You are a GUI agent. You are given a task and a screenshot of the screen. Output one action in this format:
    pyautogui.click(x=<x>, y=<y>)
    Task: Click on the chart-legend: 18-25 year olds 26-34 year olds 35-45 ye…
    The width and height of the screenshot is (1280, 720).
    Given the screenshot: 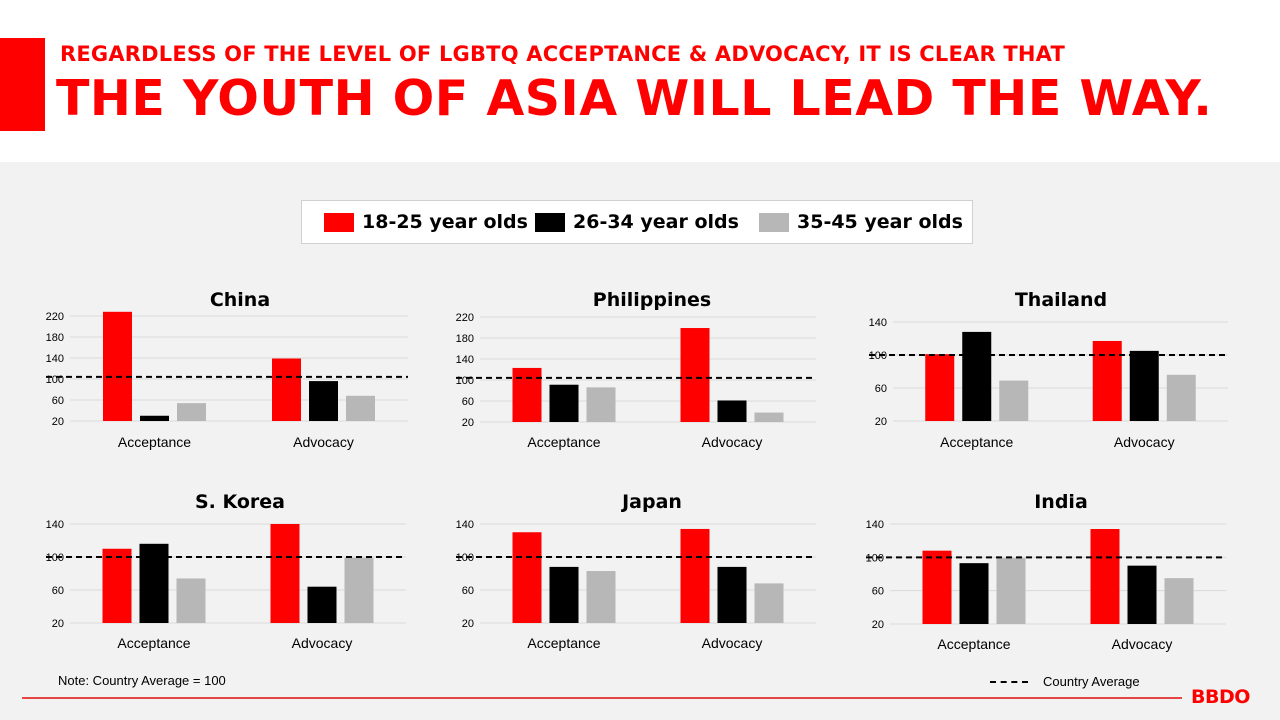 What is the action you would take?
    pyautogui.click(x=637, y=222)
    